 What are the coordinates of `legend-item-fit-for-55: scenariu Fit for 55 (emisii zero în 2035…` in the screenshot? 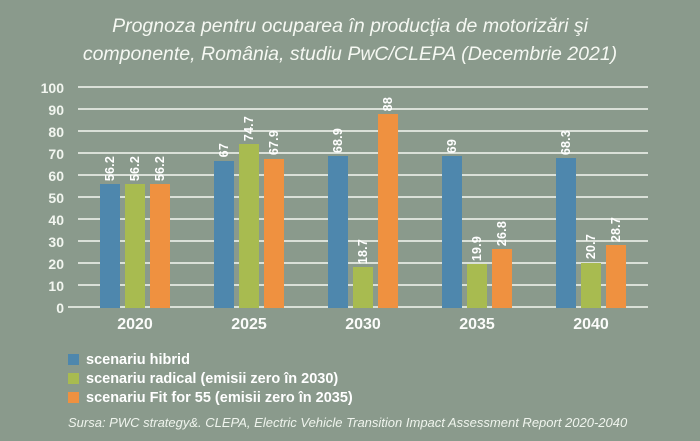 It's located at (210, 397).